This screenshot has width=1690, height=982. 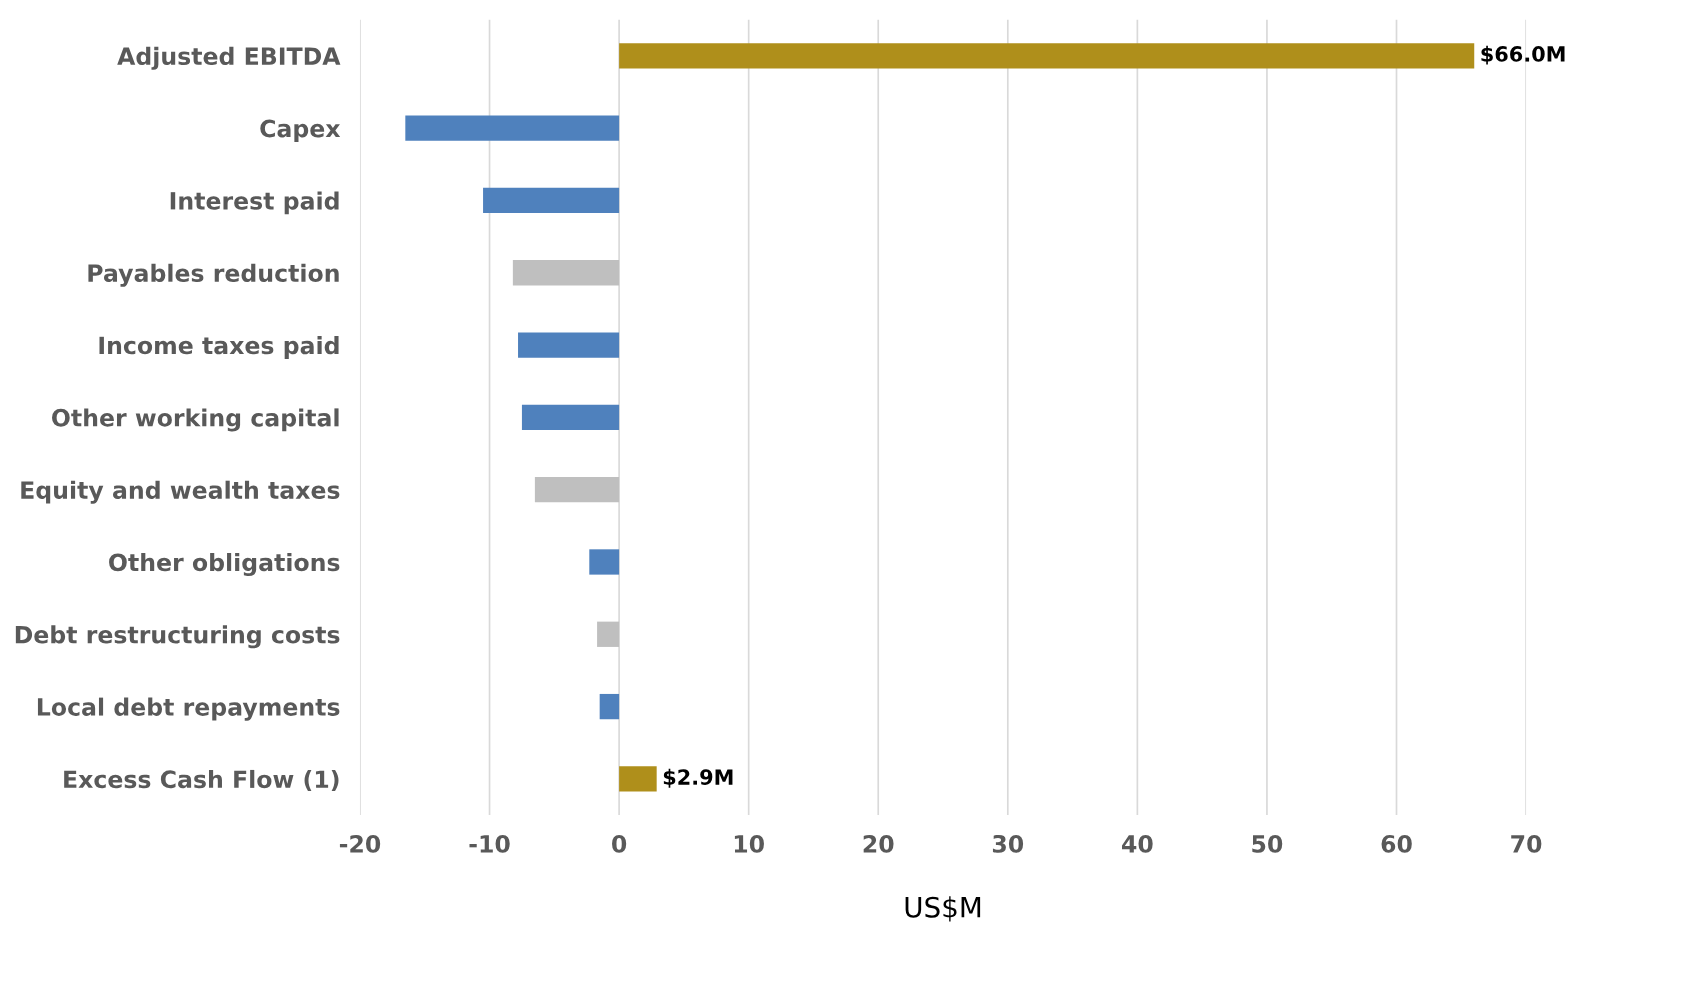 What do you see at coordinates (177, 637) in the screenshot?
I see `y-tick-label: Debt restructuring costs` at bounding box center [177, 637].